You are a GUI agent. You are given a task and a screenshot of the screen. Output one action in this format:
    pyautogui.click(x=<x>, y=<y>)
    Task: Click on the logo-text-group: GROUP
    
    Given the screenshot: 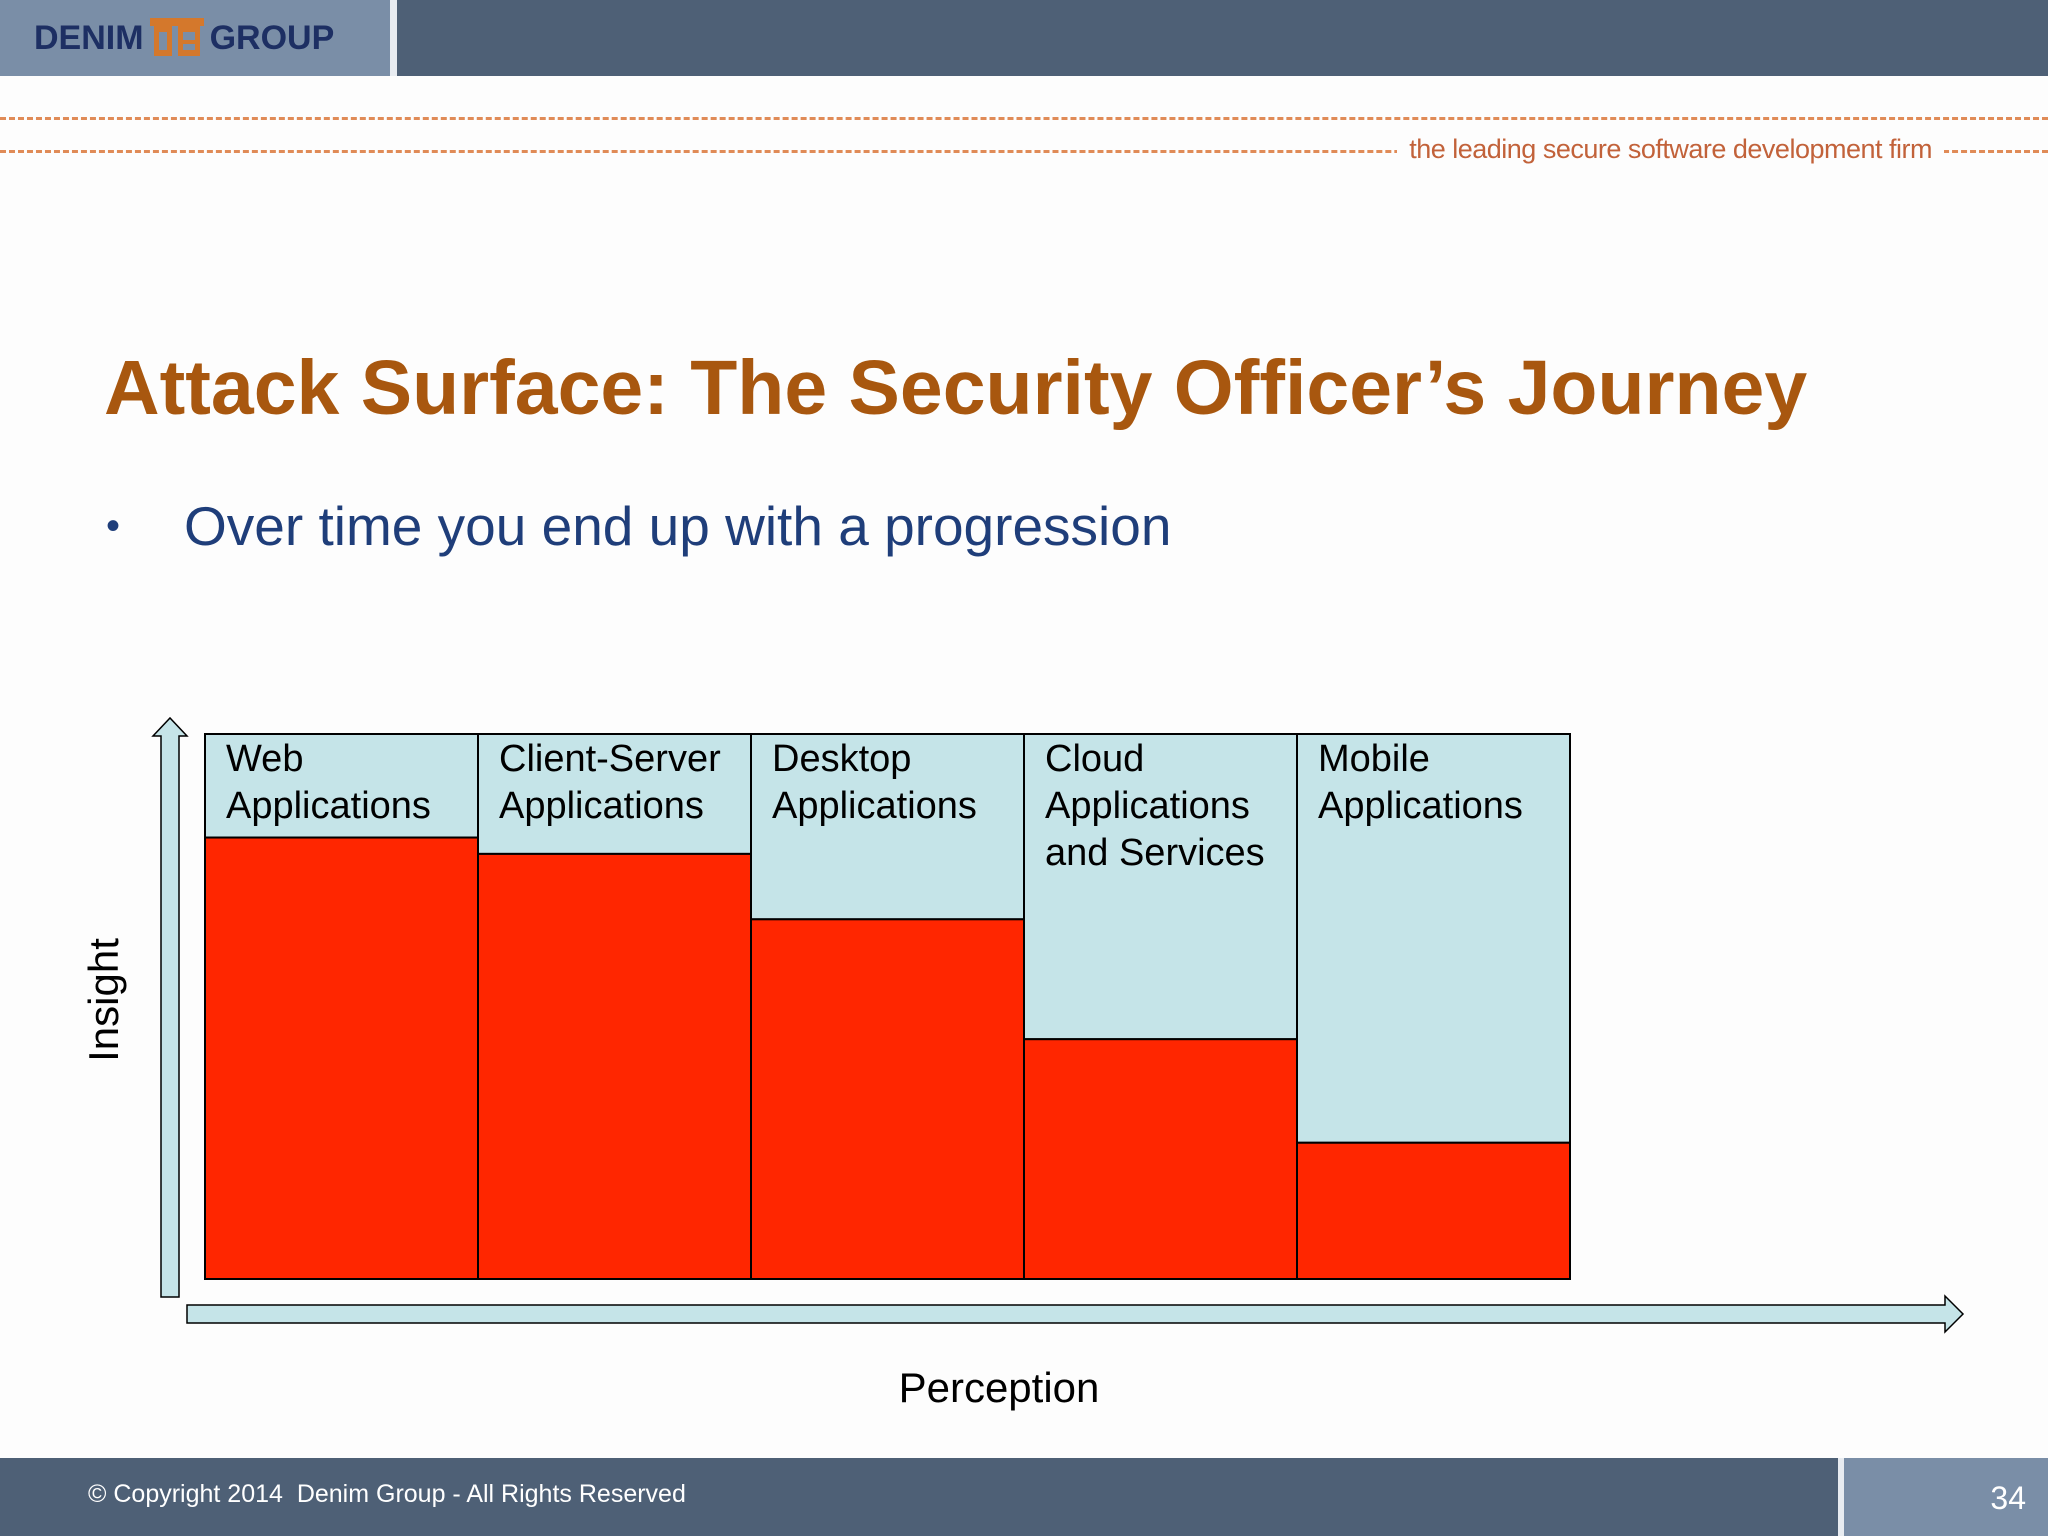 What is the action you would take?
    pyautogui.click(x=272, y=37)
    